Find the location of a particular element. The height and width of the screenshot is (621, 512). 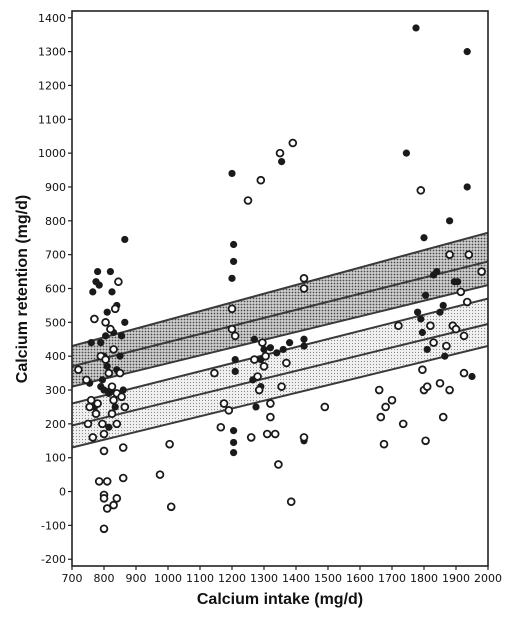

x-axis-title: Calcium intake (mg/d) is located at coordinates (280, 599).